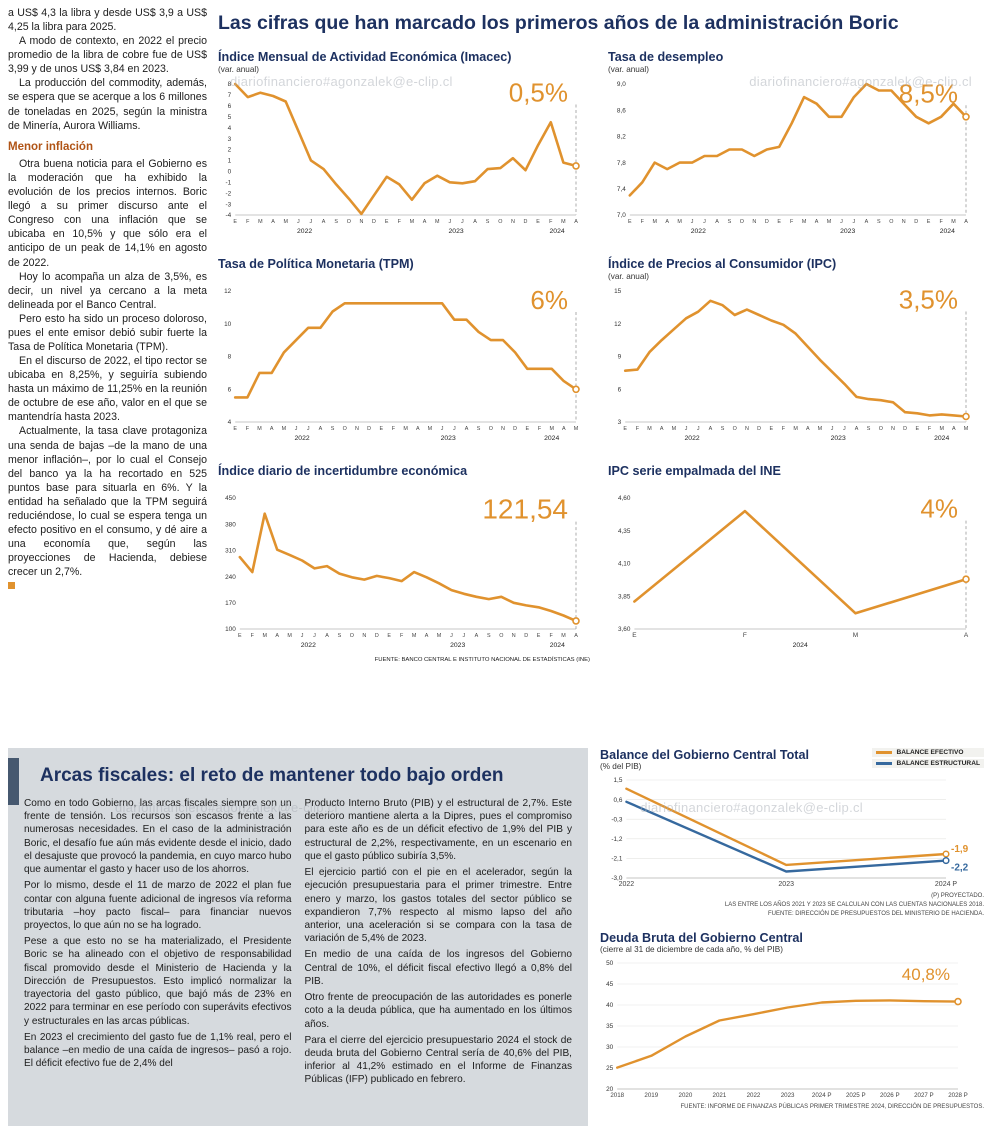  Describe the element at coordinates (230, 95) in the screenshot. I see `svg-text: 7` at that location.